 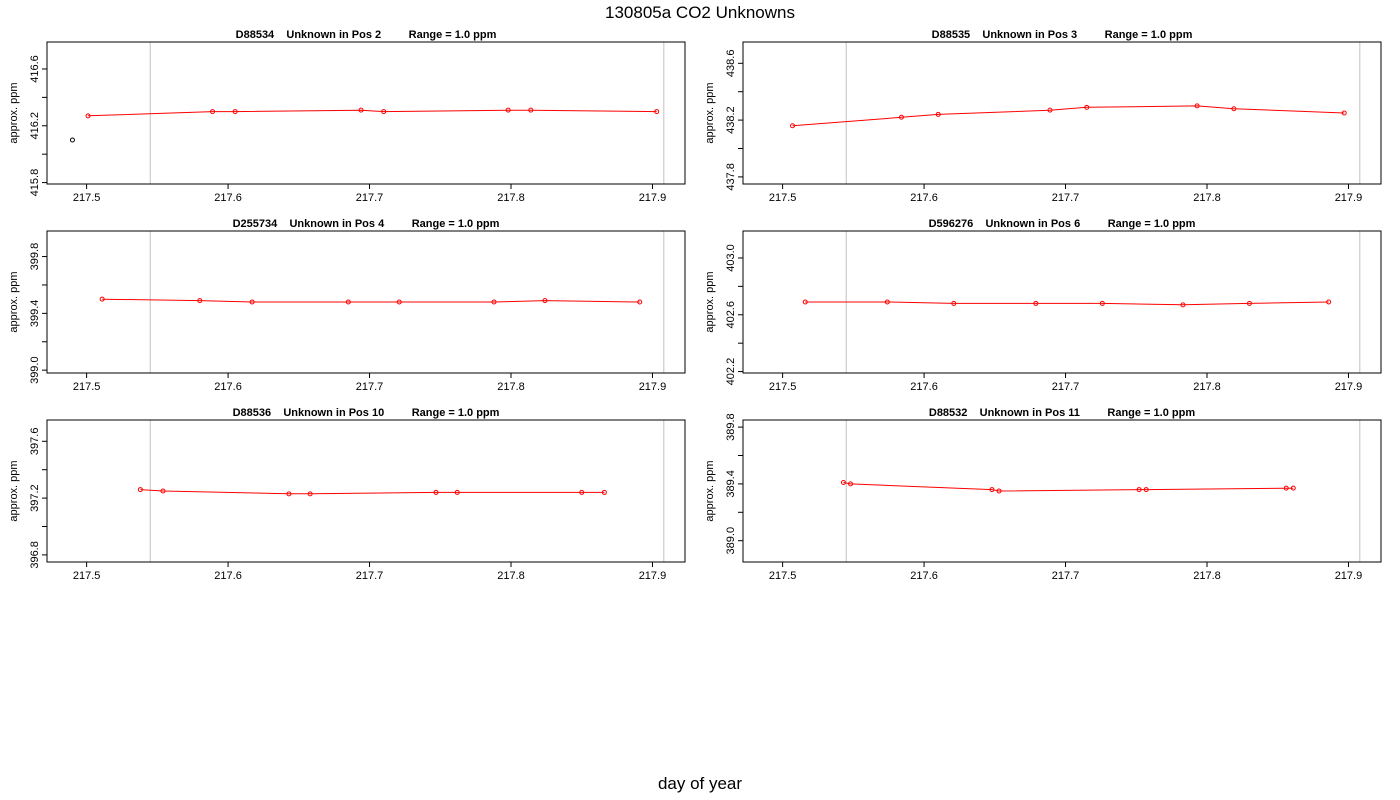 What do you see at coordinates (731, 372) in the screenshot?
I see `y-tick-label: 402.2` at bounding box center [731, 372].